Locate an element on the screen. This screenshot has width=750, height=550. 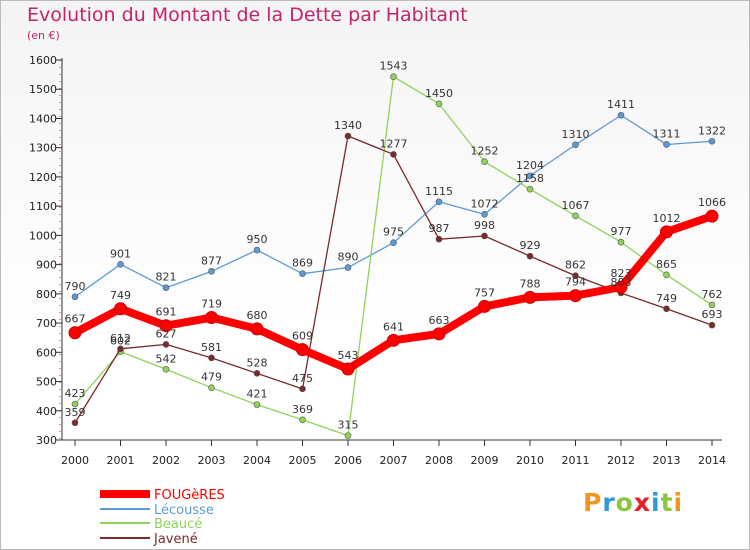
data-label-fougeres: 1066 is located at coordinates (712, 202).